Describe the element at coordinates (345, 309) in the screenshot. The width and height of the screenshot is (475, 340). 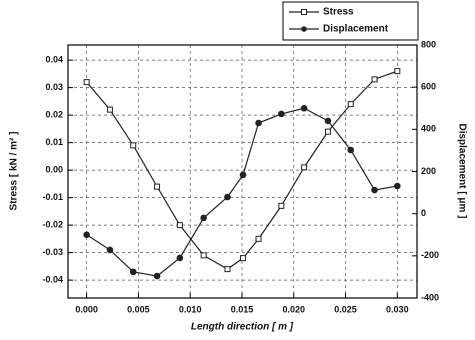
I see `x-tick-label: 0.025` at that location.